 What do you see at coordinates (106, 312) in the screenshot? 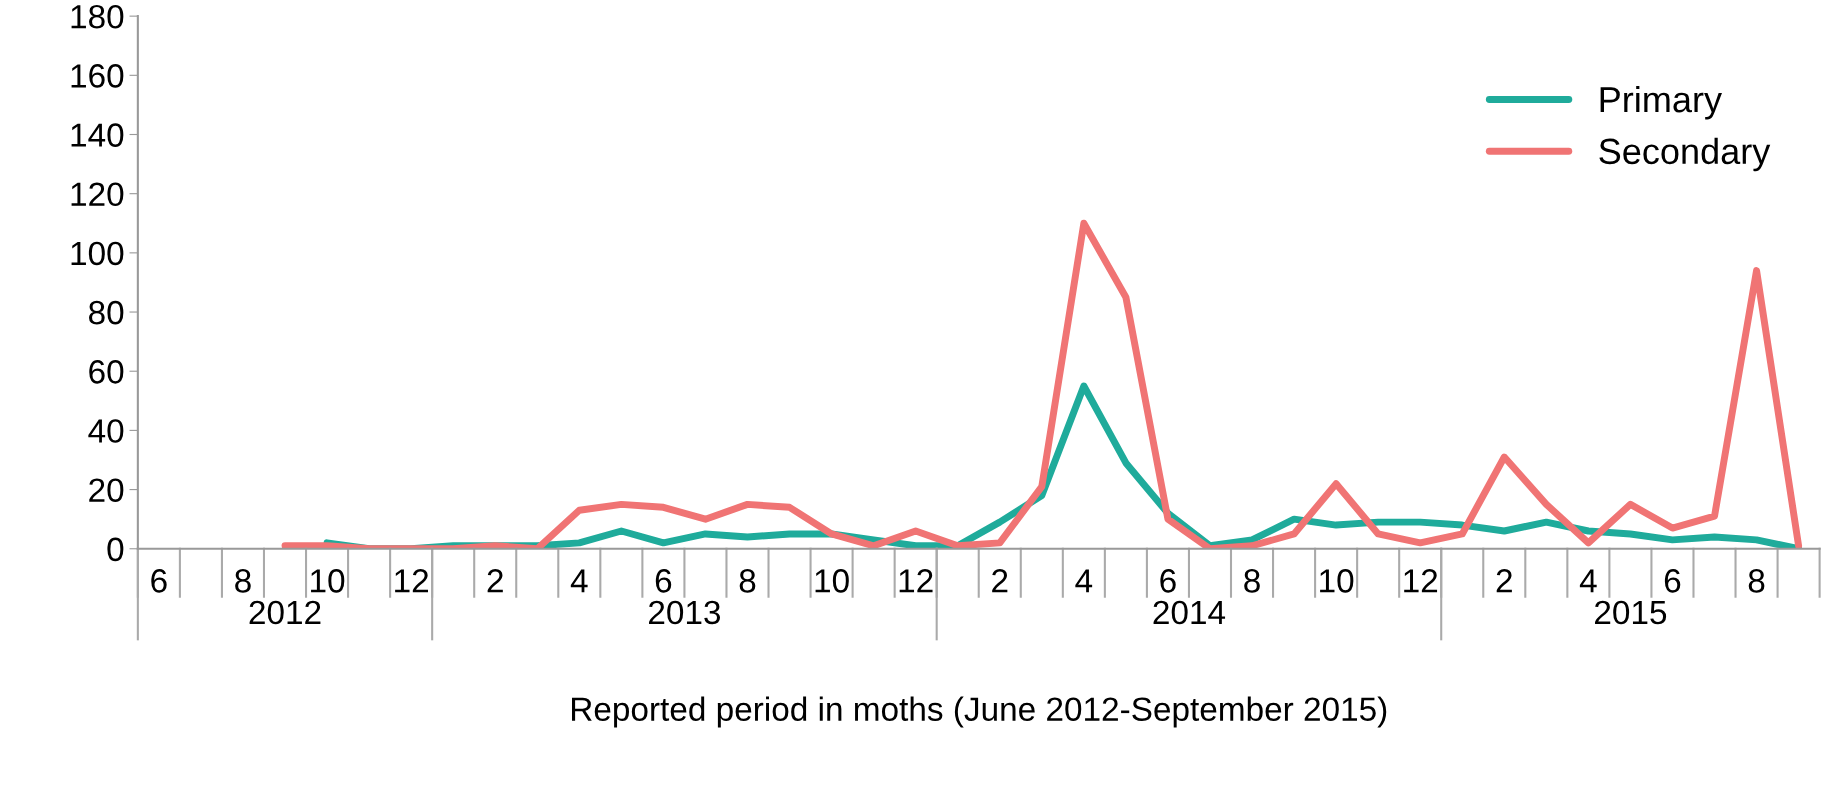
I see `y-tick-label: 80` at bounding box center [106, 312].